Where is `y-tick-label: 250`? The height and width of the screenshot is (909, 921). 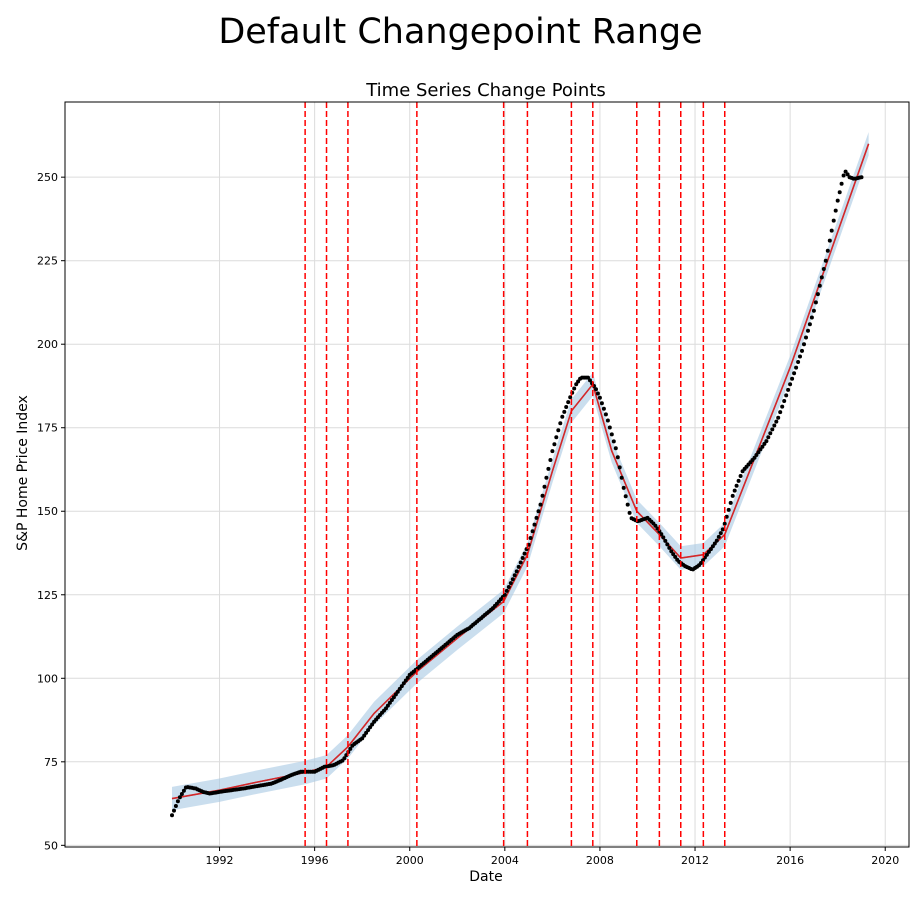 y-tick-label: 250 is located at coordinates (47, 177).